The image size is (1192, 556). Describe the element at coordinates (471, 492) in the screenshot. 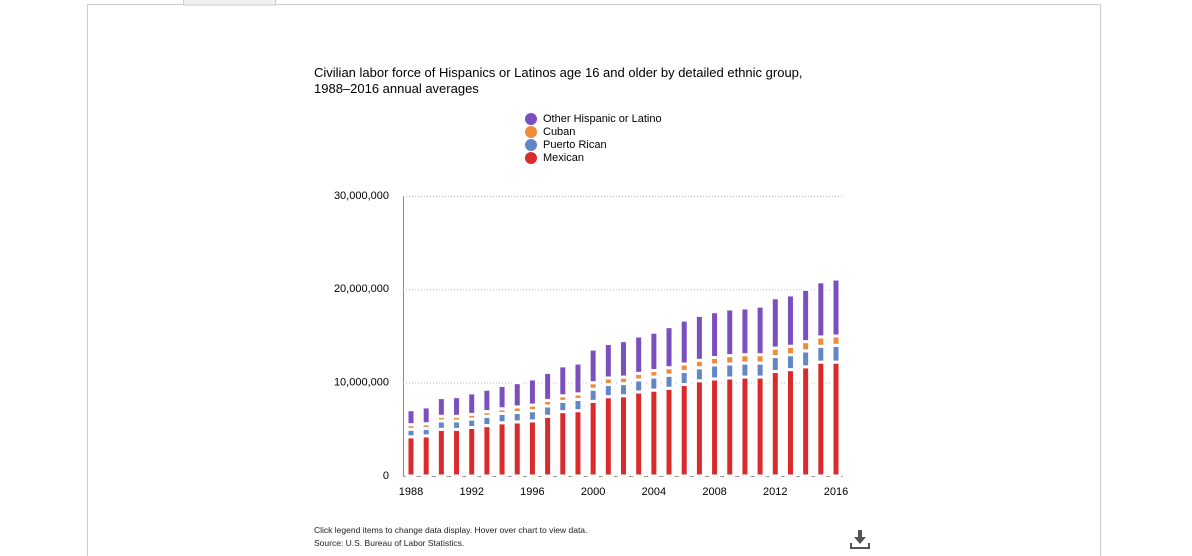

I see `x-tick-label: 1992` at that location.